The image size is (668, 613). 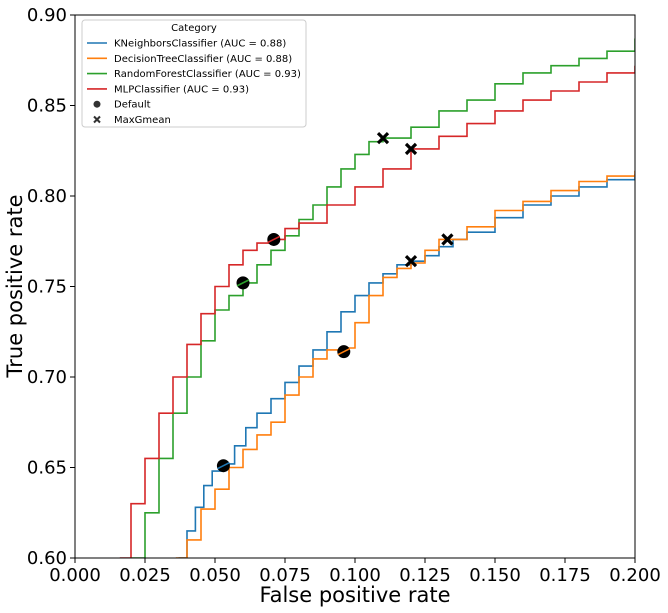 I want to click on x-tick-label: 0.200, so click(x=635, y=575).